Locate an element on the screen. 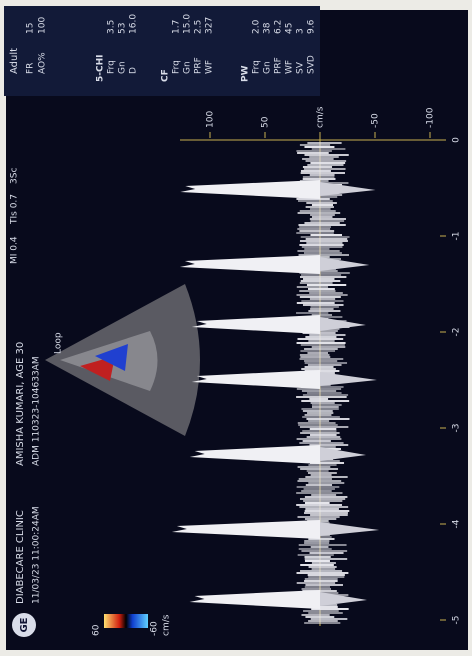 This screenshot has height=656, width=472. param-value: 2.5 is located at coordinates (199, 27).